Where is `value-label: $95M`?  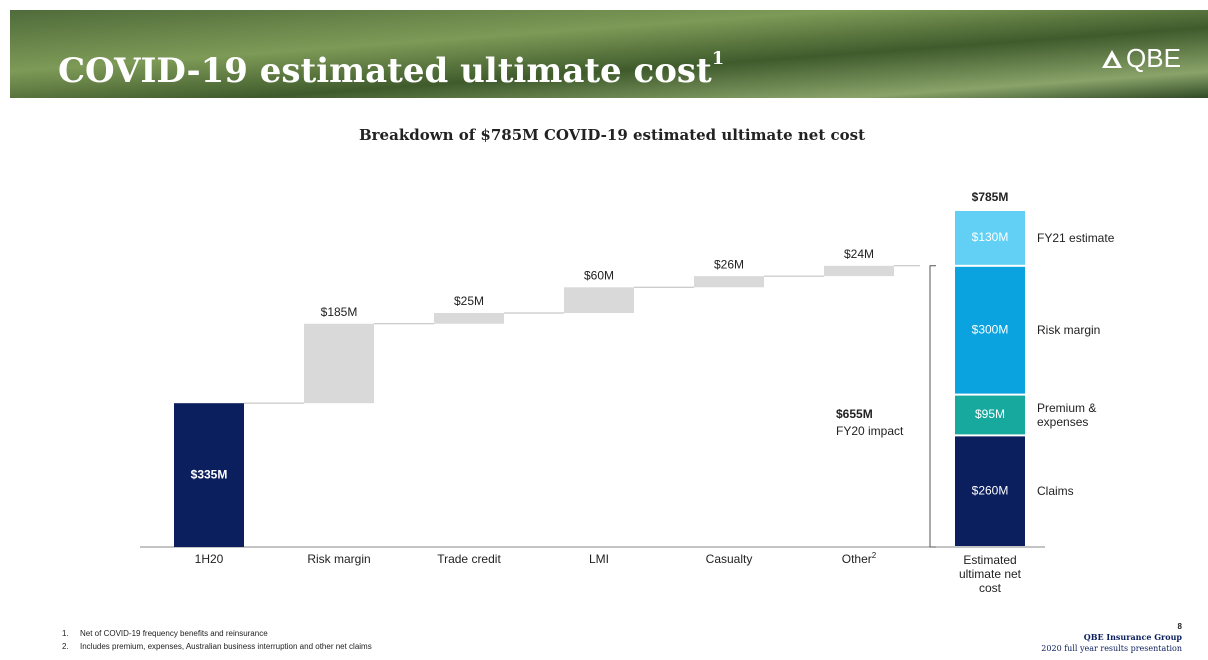
value-label: $95M is located at coordinates (990, 414).